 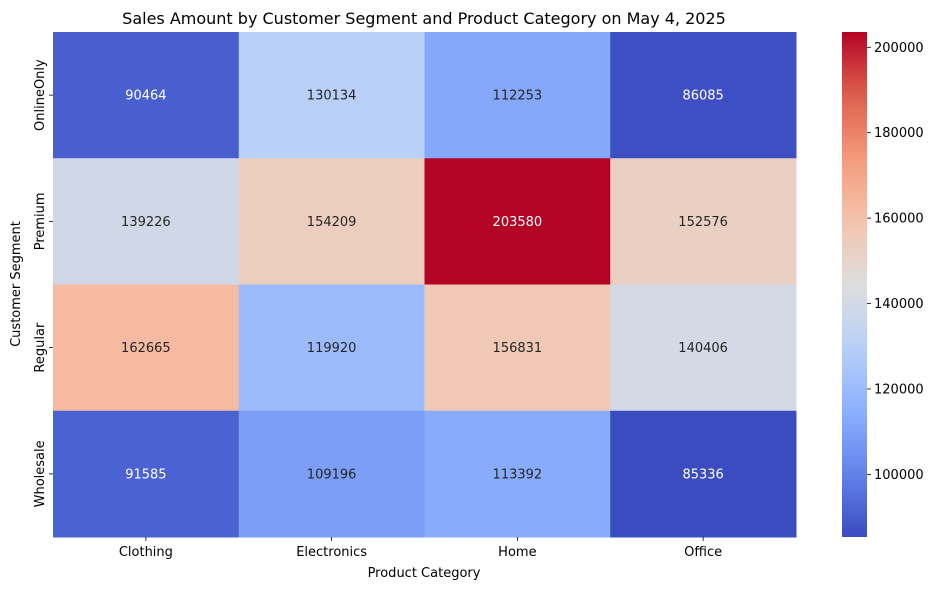 I want to click on cell-value-label: 85336, so click(x=702, y=474).